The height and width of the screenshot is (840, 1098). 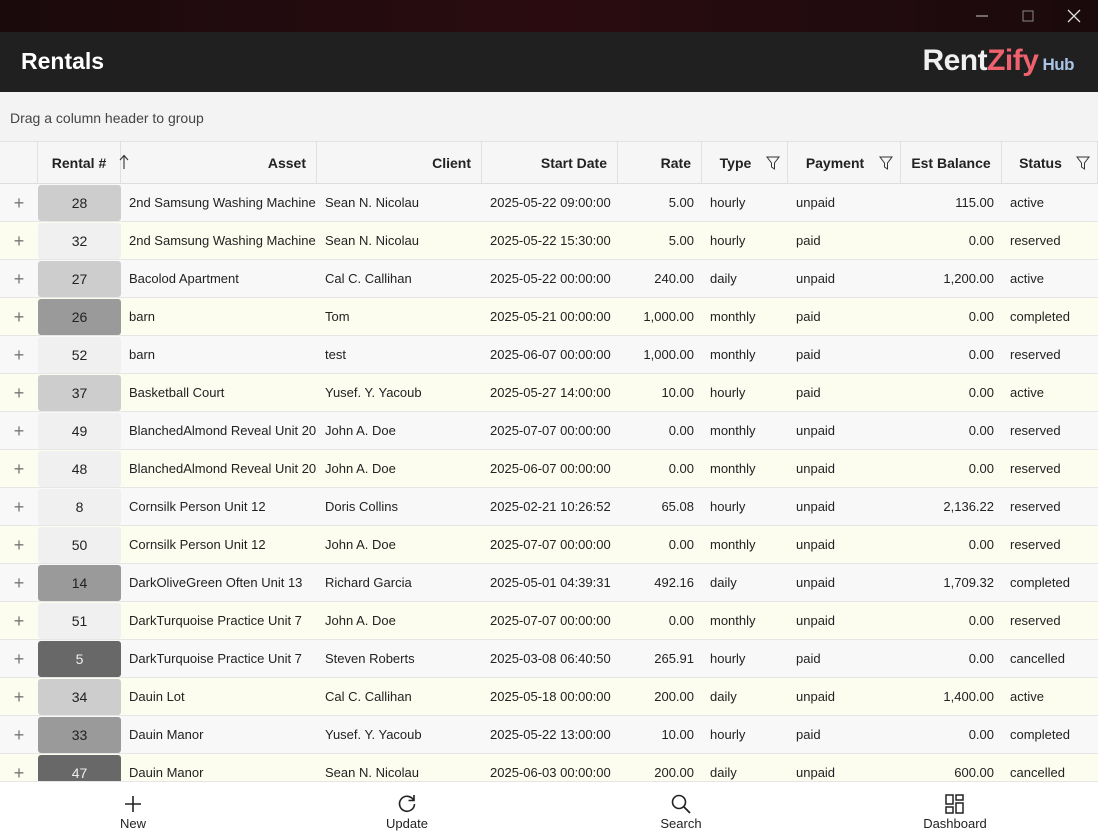 I want to click on table-cell: Sean N. Nicolau, so click(x=372, y=240).